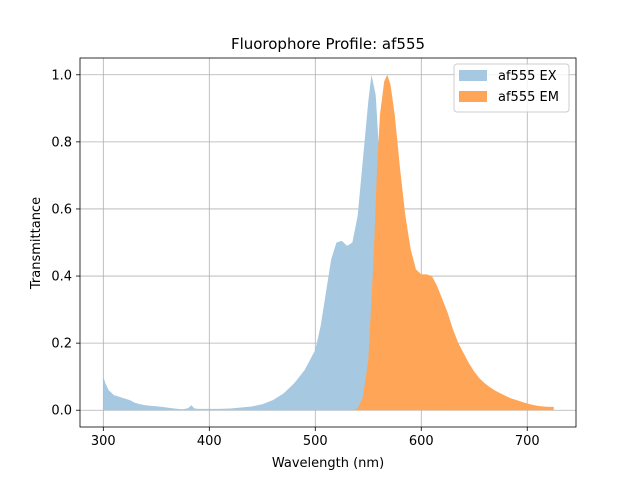 This screenshot has width=640, height=480. Describe the element at coordinates (421, 441) in the screenshot. I see `x-tick-label: 600` at that location.